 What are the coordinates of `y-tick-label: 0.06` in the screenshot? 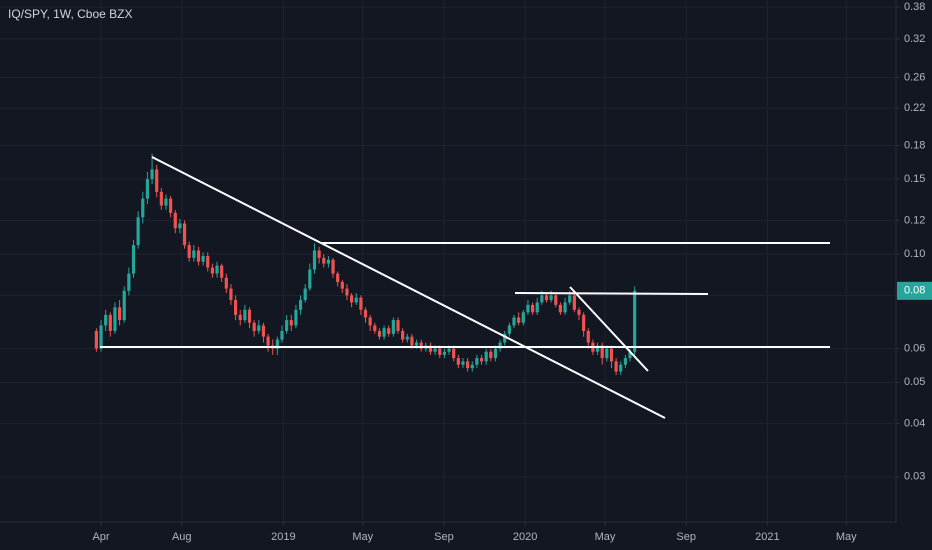 It's located at (914, 349).